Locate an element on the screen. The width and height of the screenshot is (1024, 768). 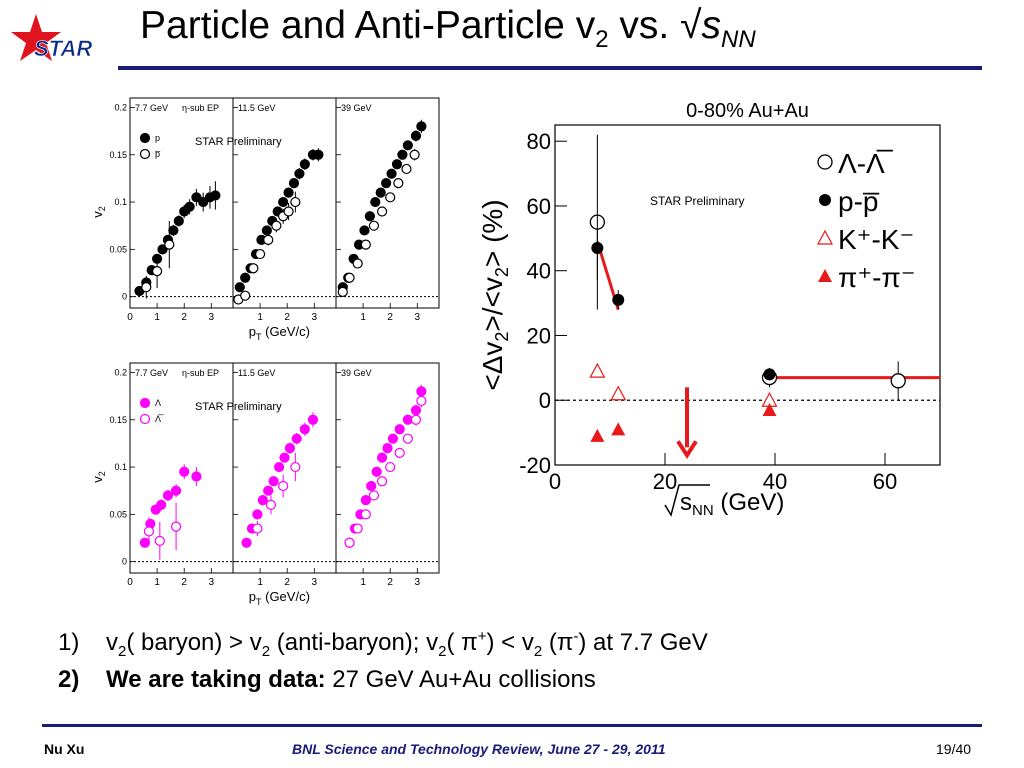
legend-label: p̅ is located at coordinates (158, 154).